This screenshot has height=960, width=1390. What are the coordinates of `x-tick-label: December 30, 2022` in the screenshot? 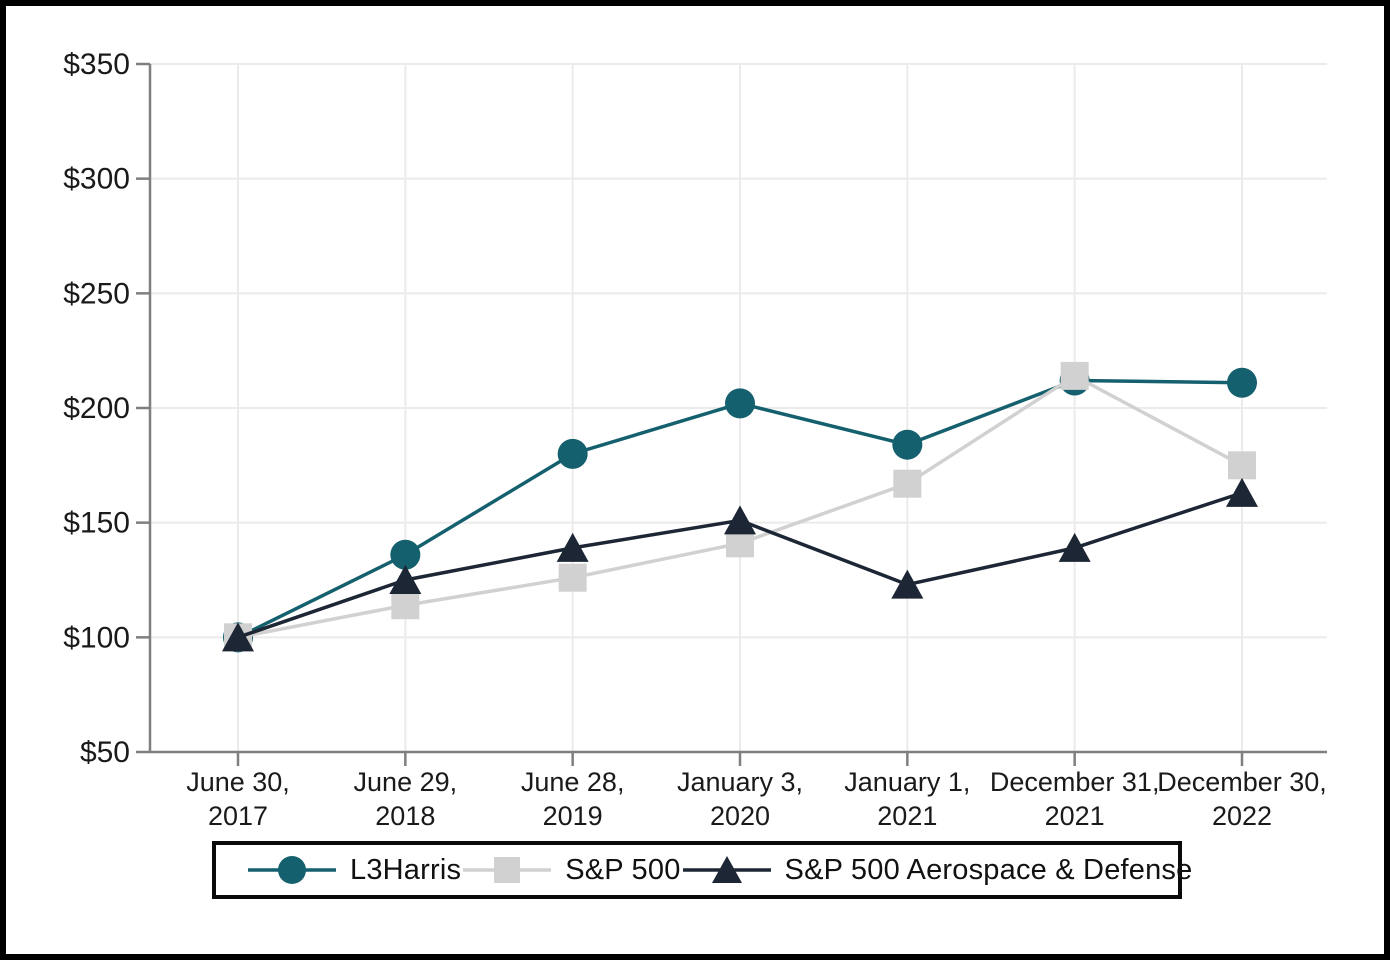 It's located at (1242, 799).